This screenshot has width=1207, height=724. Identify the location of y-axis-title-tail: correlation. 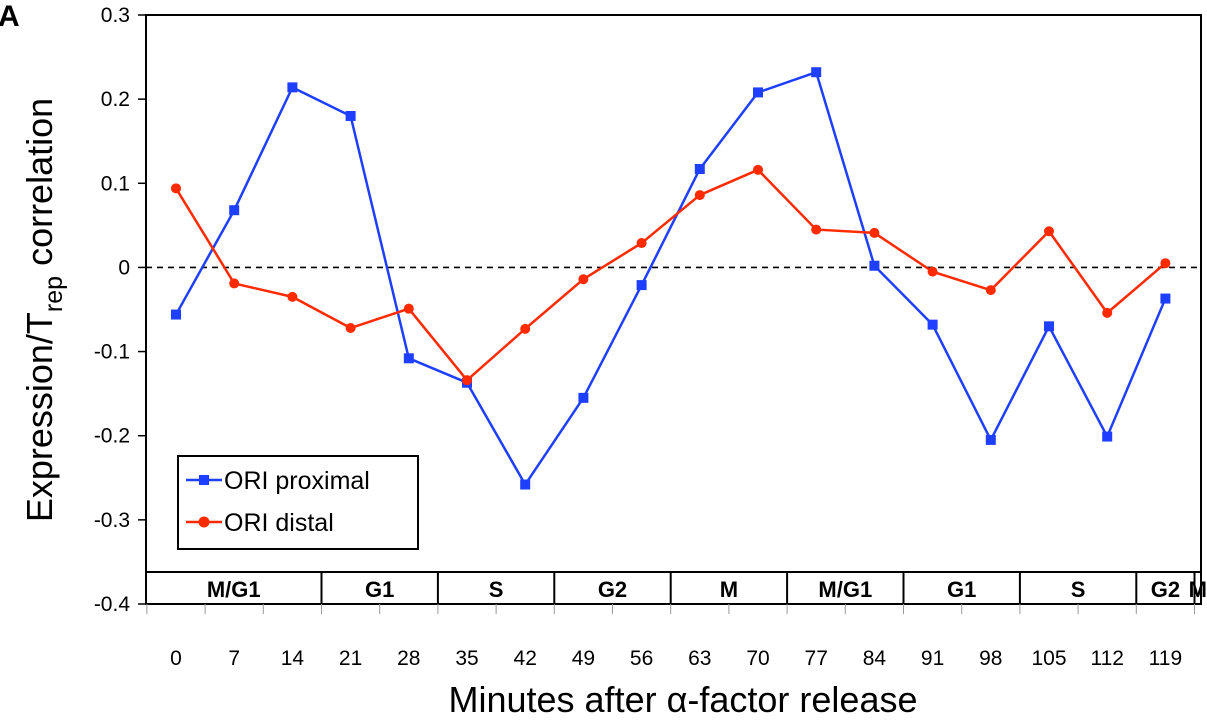
(39, 187).